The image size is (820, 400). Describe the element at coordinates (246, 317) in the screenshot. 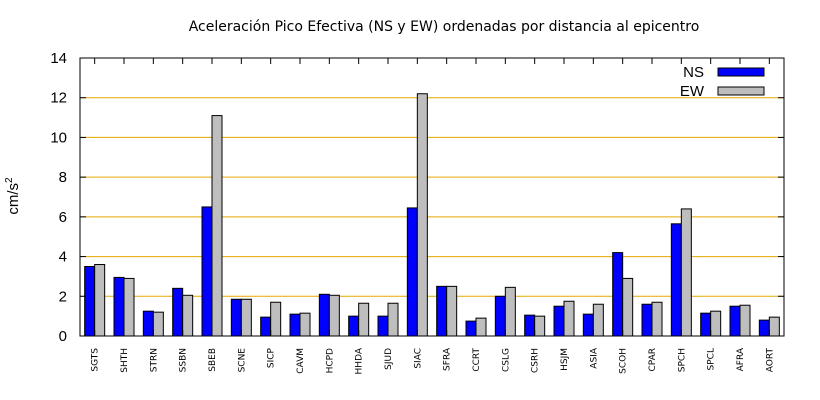

I see `bar-ew-scne` at that location.